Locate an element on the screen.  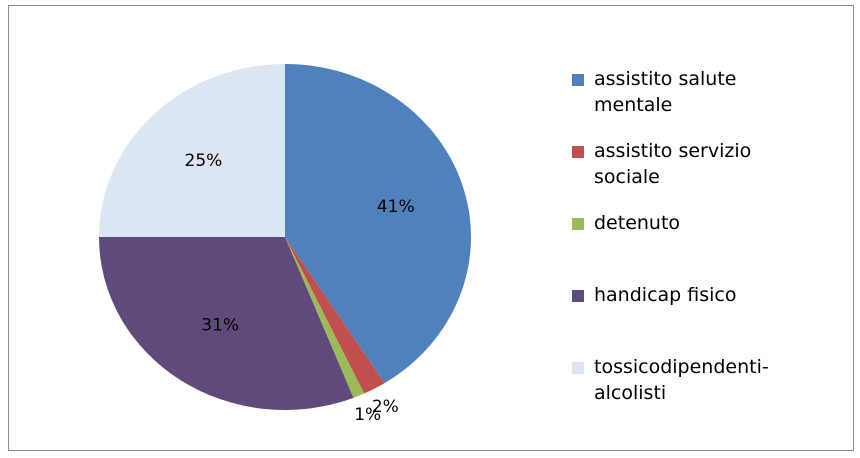
legend-label: tossicodipendenti-alcolisti is located at coordinates (681, 380).